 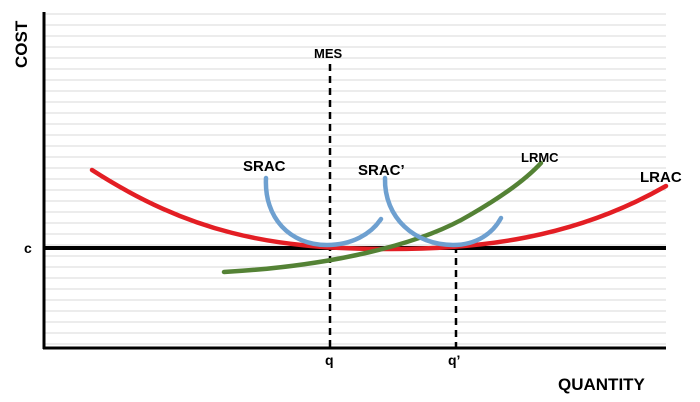 What do you see at coordinates (264, 166) in the screenshot?
I see `srac-label: SRAC` at bounding box center [264, 166].